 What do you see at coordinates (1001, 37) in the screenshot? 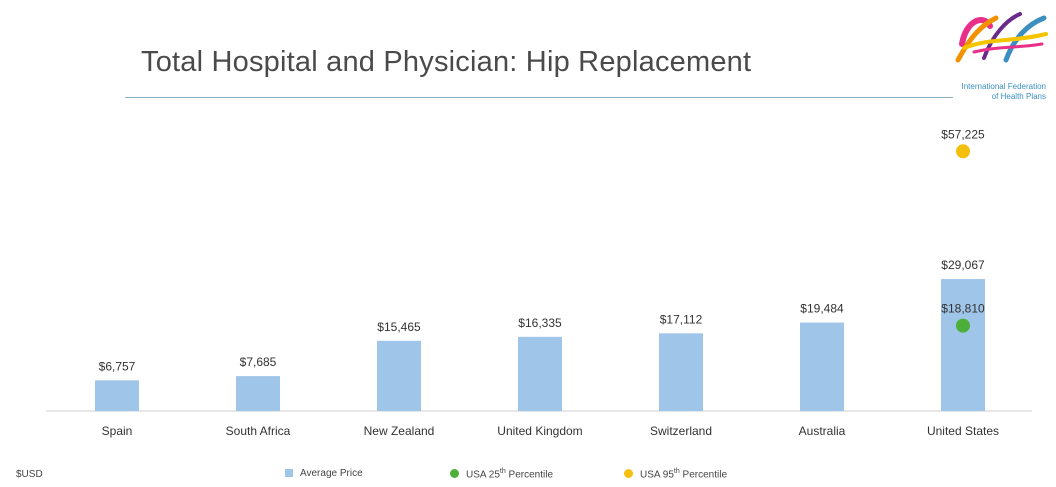
I see `ifhp-logo-icon` at bounding box center [1001, 37].